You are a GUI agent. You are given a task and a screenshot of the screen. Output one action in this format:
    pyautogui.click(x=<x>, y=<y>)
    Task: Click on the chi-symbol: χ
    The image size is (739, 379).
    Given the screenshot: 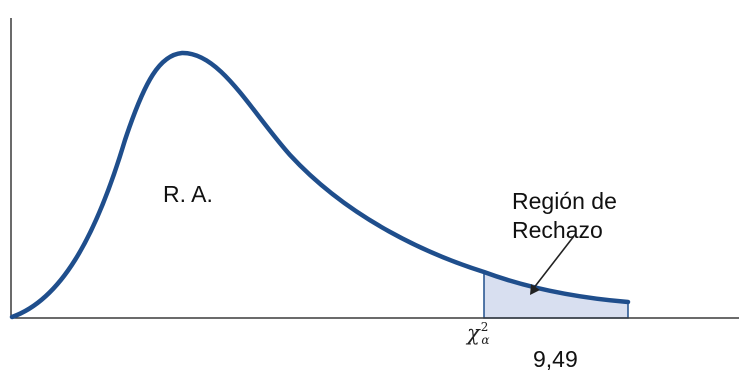 What is the action you would take?
    pyautogui.click(x=473, y=333)
    